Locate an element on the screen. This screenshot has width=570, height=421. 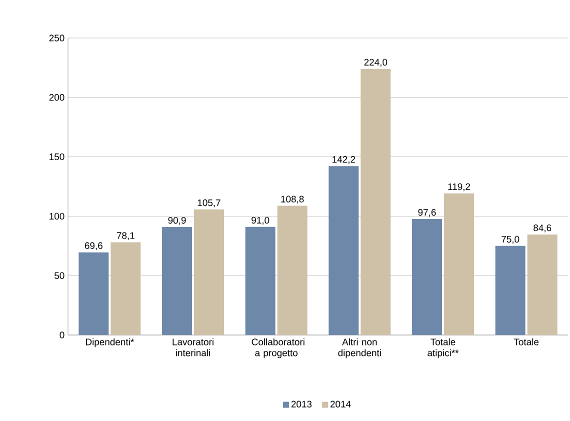
data-label: 78,1 is located at coordinates (125, 236).